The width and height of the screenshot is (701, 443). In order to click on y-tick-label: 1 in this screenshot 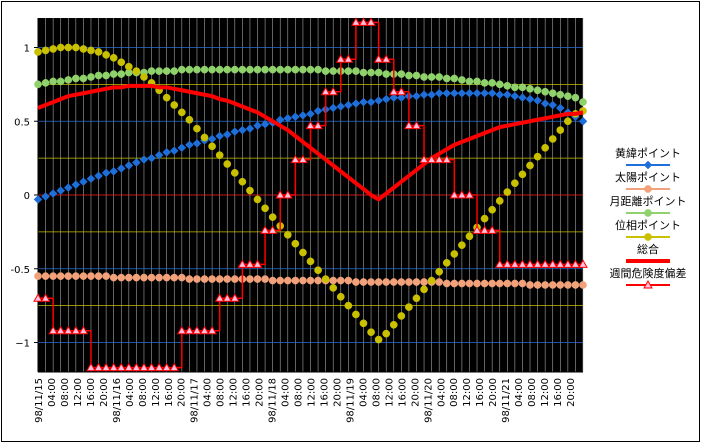, I will do `click(27, 49)`.